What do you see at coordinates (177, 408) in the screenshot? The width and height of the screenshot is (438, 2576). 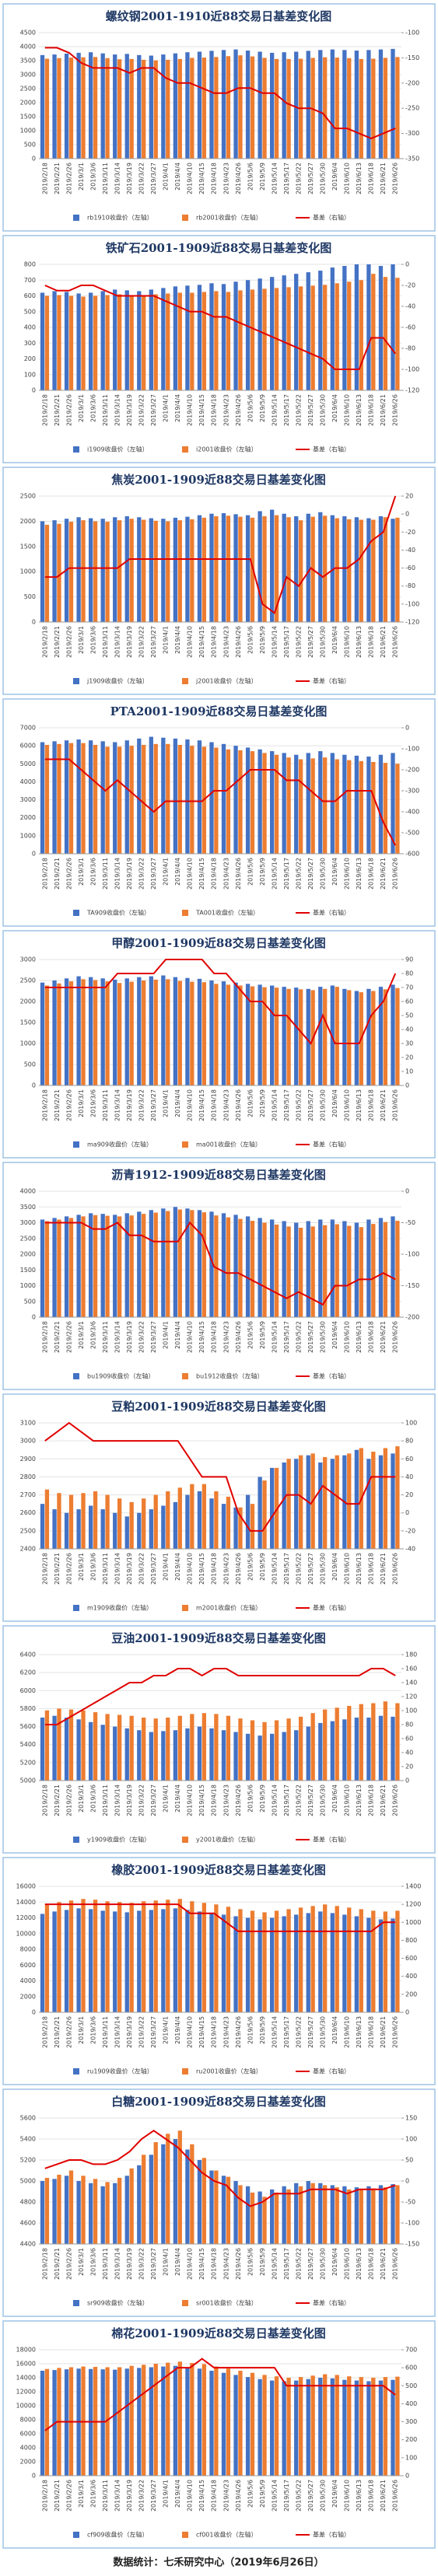 I see `x-tick-label: 2019/4/4` at bounding box center [177, 408].